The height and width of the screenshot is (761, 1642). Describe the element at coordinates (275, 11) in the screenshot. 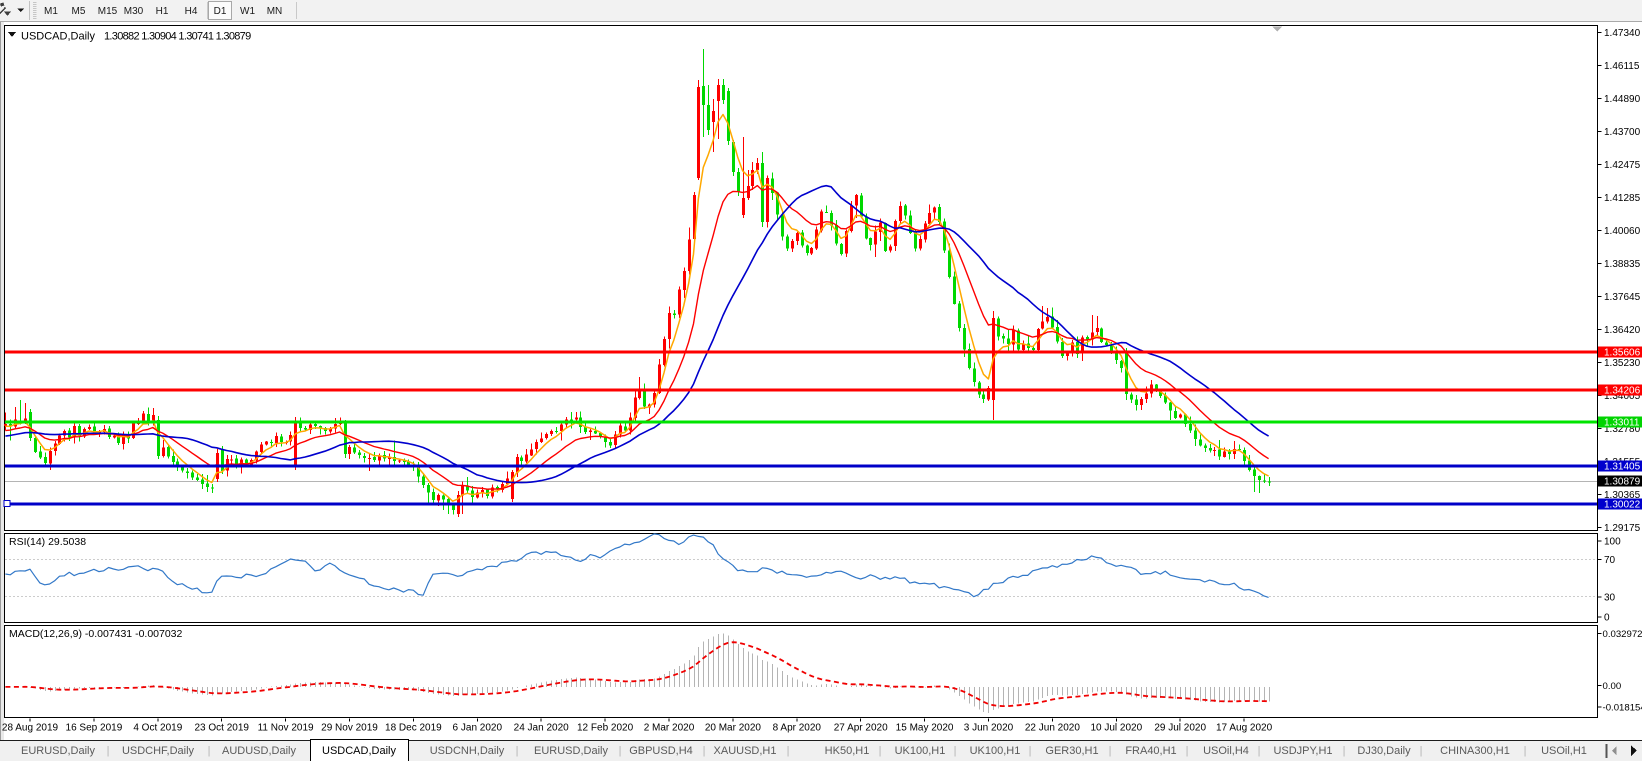

I see `svg-text: MN` at that location.